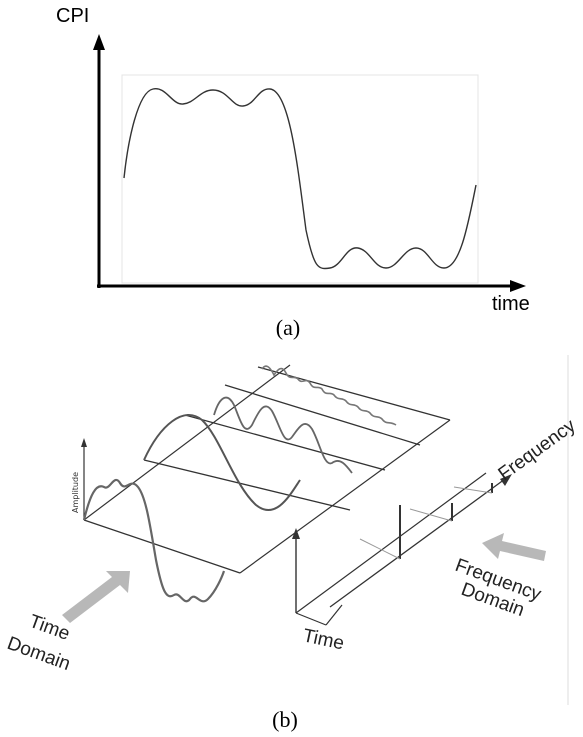 Image resolution: width=583 pixels, height=737 pixels. I want to click on cpi-waveform, so click(300, 179).